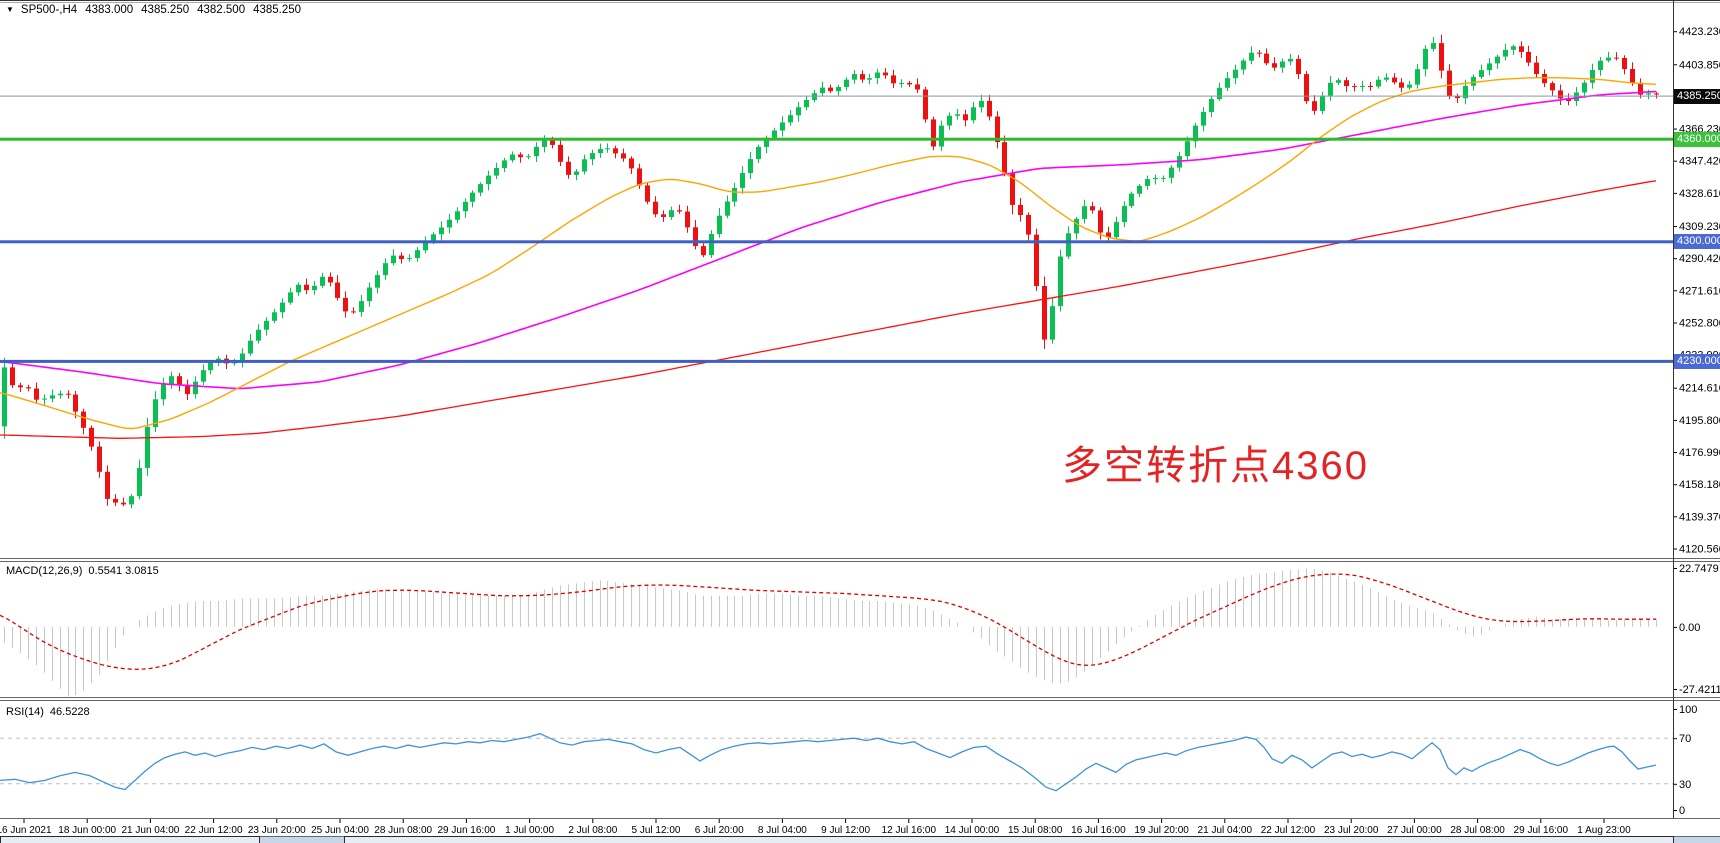 This screenshot has height=843, width=1720. What do you see at coordinates (529, 830) in the screenshot?
I see `svg-text: 1 Jul 00:00` at bounding box center [529, 830].